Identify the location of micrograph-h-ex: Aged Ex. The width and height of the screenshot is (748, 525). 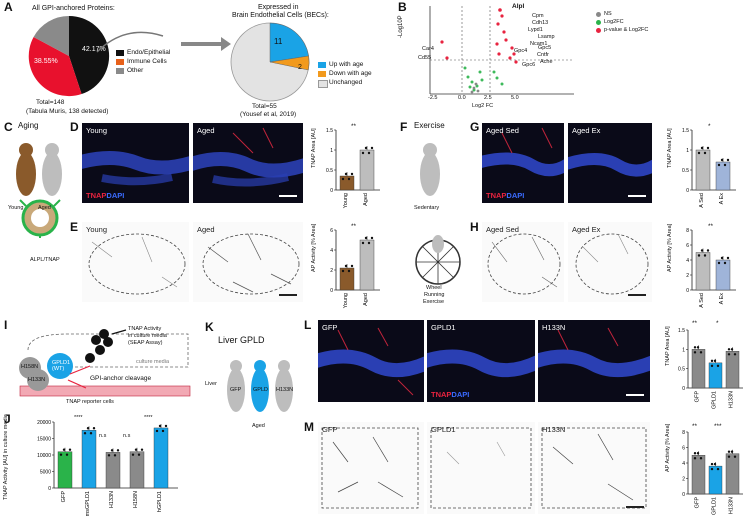
(610, 262).